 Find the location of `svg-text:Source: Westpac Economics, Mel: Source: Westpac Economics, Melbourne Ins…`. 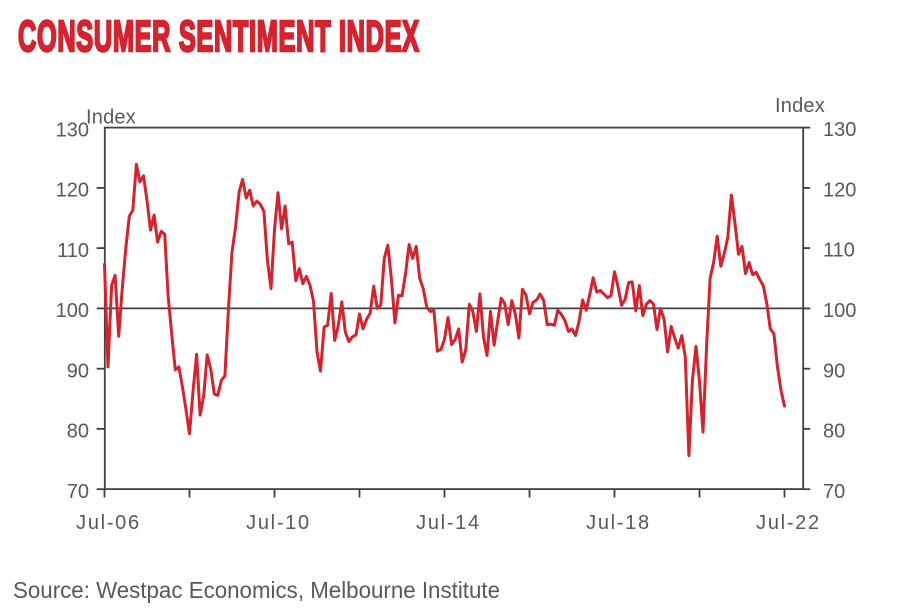

svg-text:Source: Westpac Economics, Mel: Source: Westpac Economics, Melbourne Ins… is located at coordinates (256, 590).